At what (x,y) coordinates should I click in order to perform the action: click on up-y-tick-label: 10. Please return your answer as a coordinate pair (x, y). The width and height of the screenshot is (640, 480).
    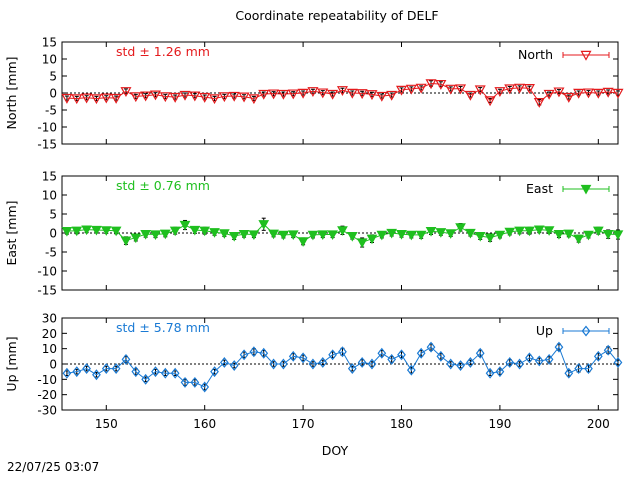
    Looking at the image, I should click on (49, 349).